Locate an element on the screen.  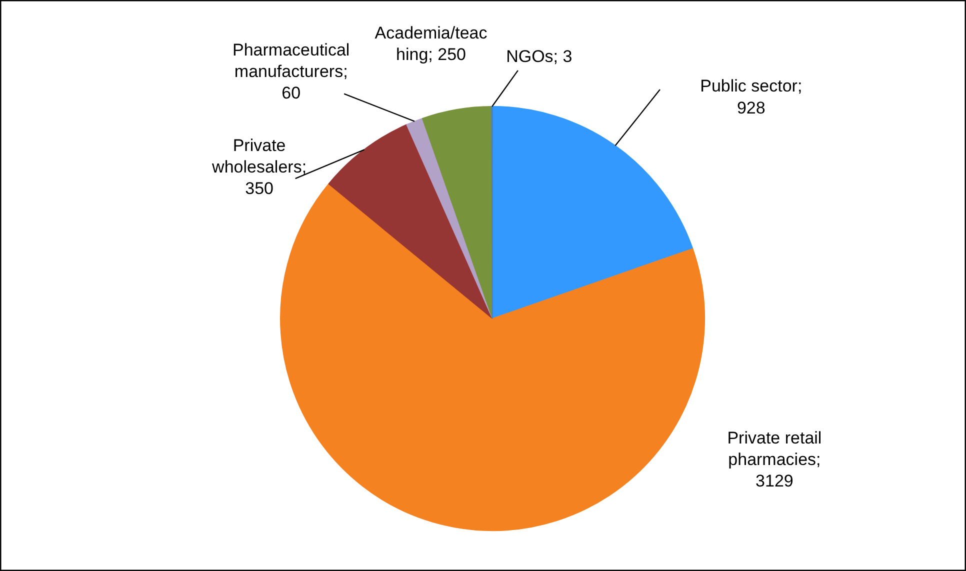
slice-label: Academia/teaching; 250 is located at coordinates (431, 44).